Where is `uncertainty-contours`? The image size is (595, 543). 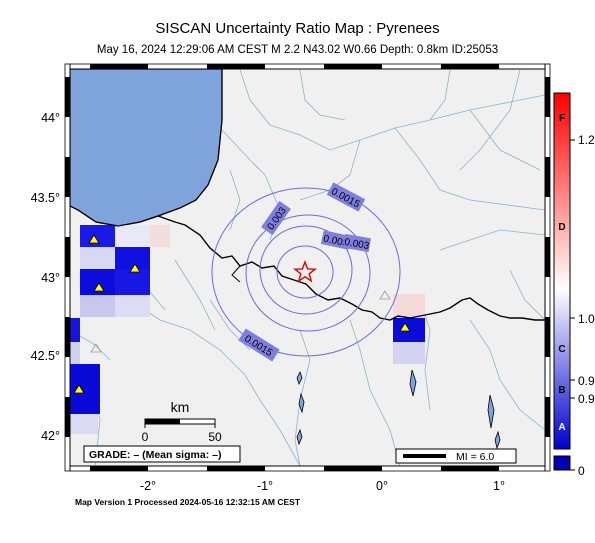 uncertainty-contours is located at coordinates (306, 272).